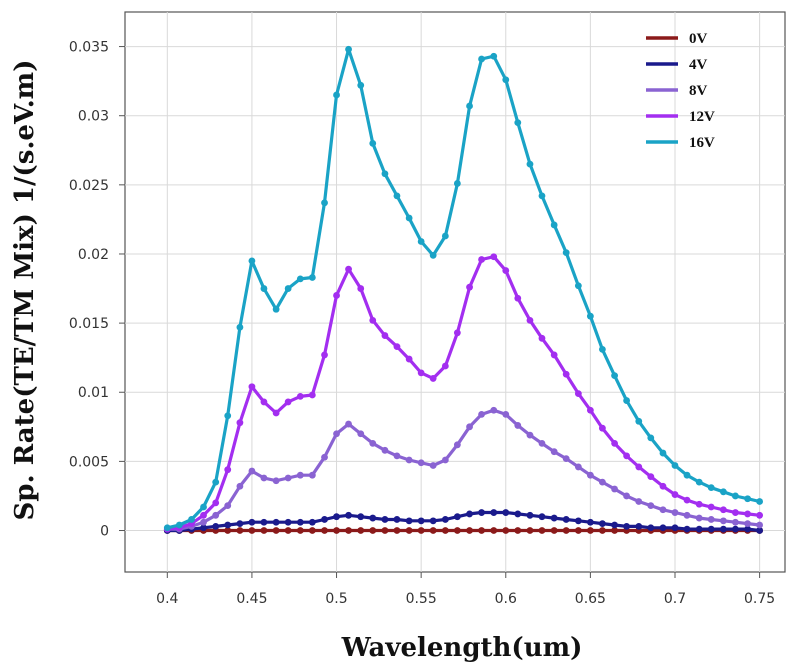  What do you see at coordinates (421, 599) in the screenshot?
I see `x-tick-label: 0.55` at bounding box center [421, 599].